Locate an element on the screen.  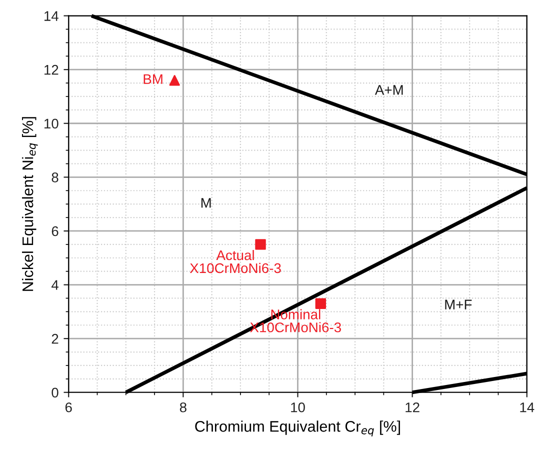
x-tick-label: 14 is located at coordinates (527, 407).